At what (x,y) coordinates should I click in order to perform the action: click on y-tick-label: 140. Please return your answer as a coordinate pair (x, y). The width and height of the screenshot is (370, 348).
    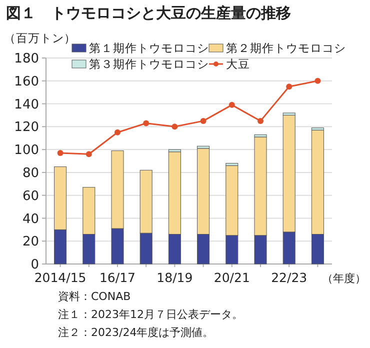
    Looking at the image, I should click on (26, 104).